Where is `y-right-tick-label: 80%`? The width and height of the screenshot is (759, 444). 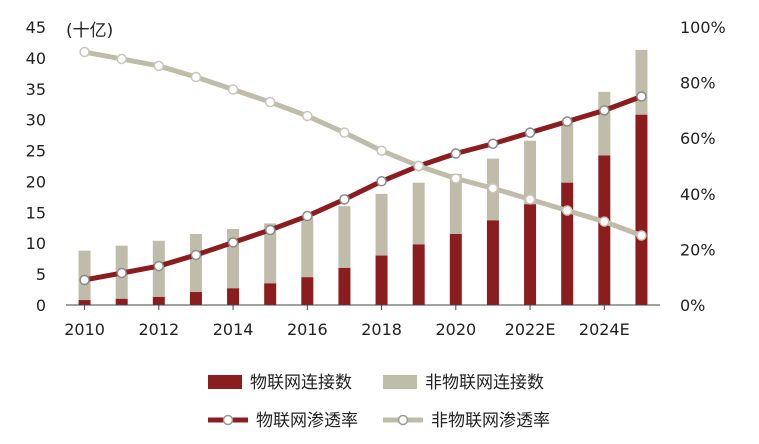
y-right-tick-label: 80% is located at coordinates (698, 83).